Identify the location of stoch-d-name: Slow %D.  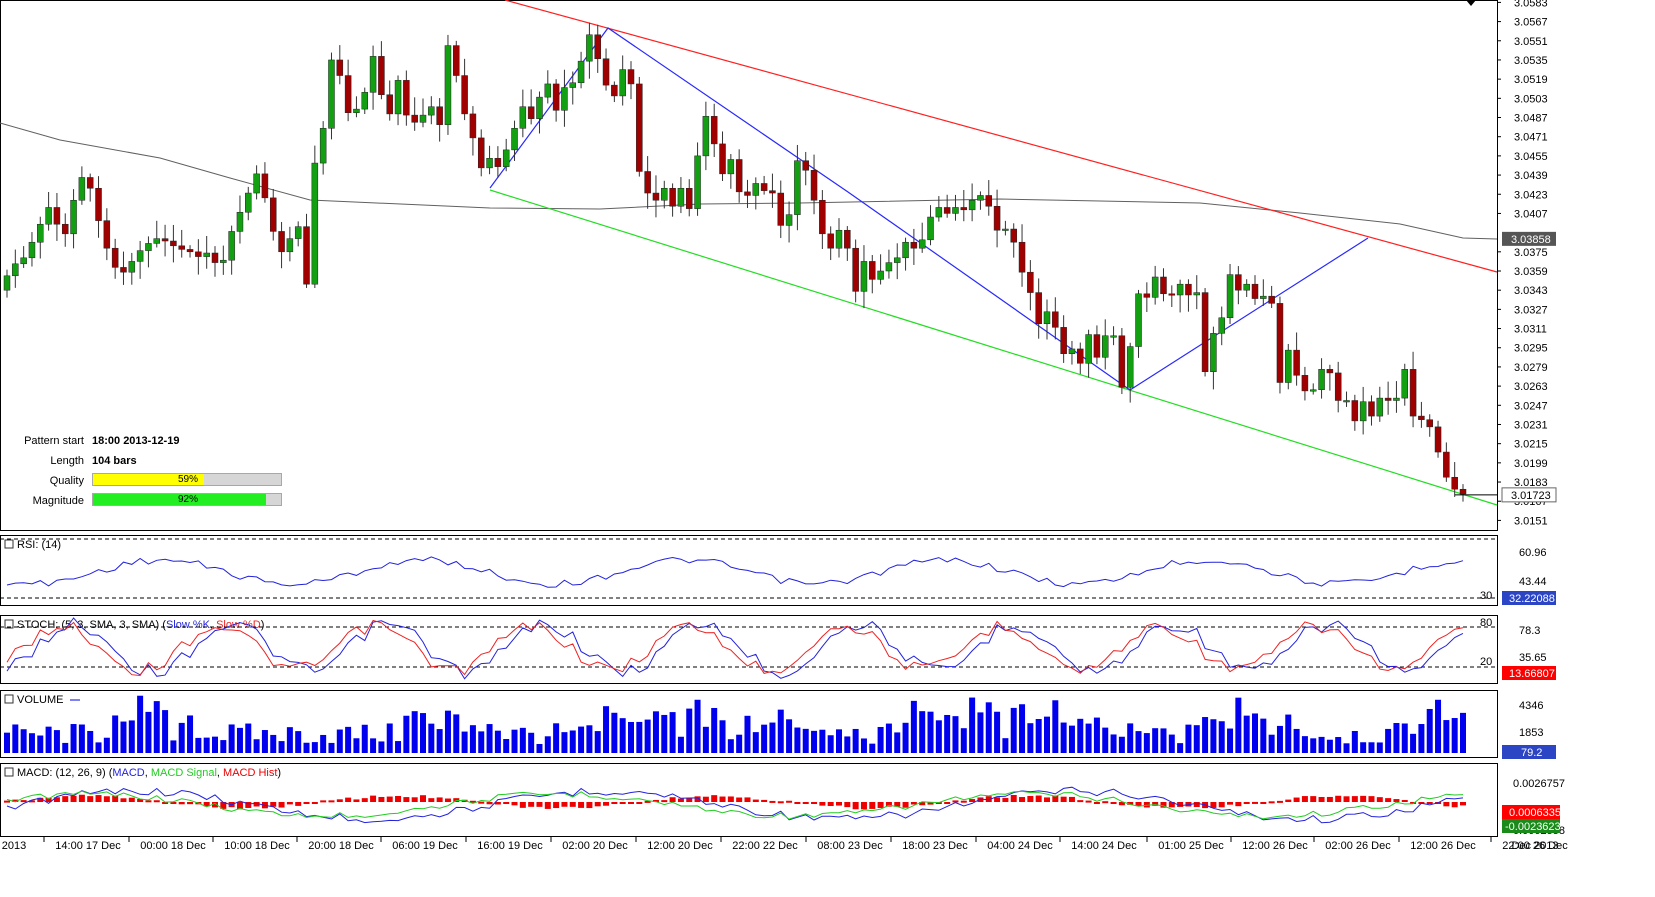
(238, 625).